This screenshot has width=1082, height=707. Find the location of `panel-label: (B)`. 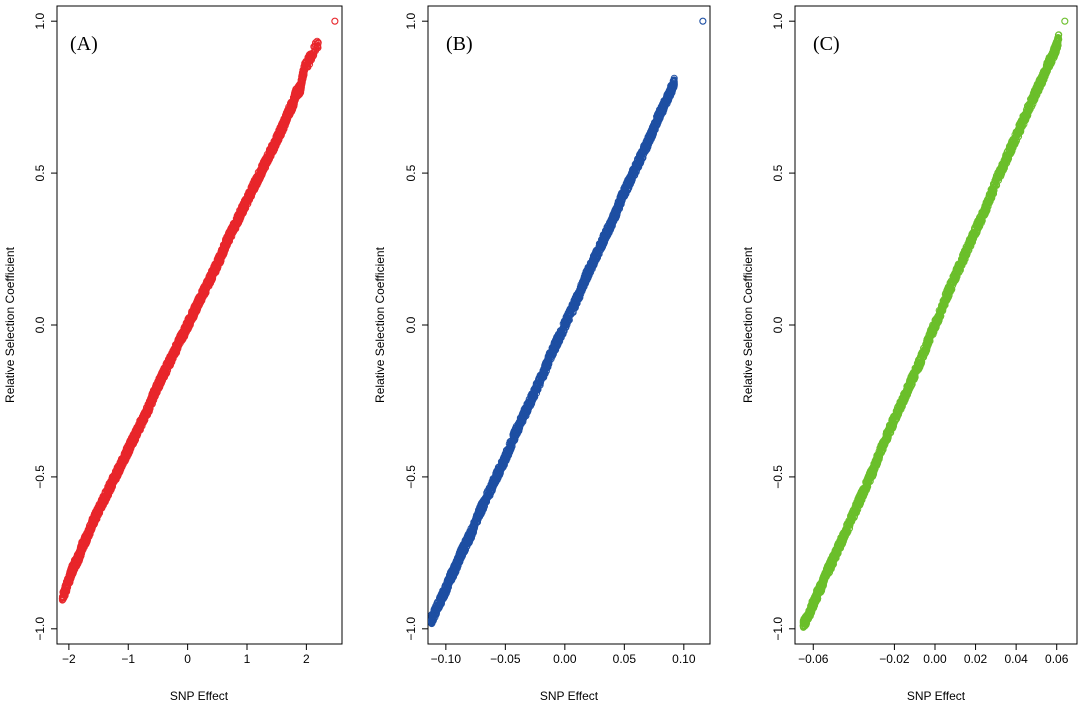

panel-label: (B) is located at coordinates (459, 44).